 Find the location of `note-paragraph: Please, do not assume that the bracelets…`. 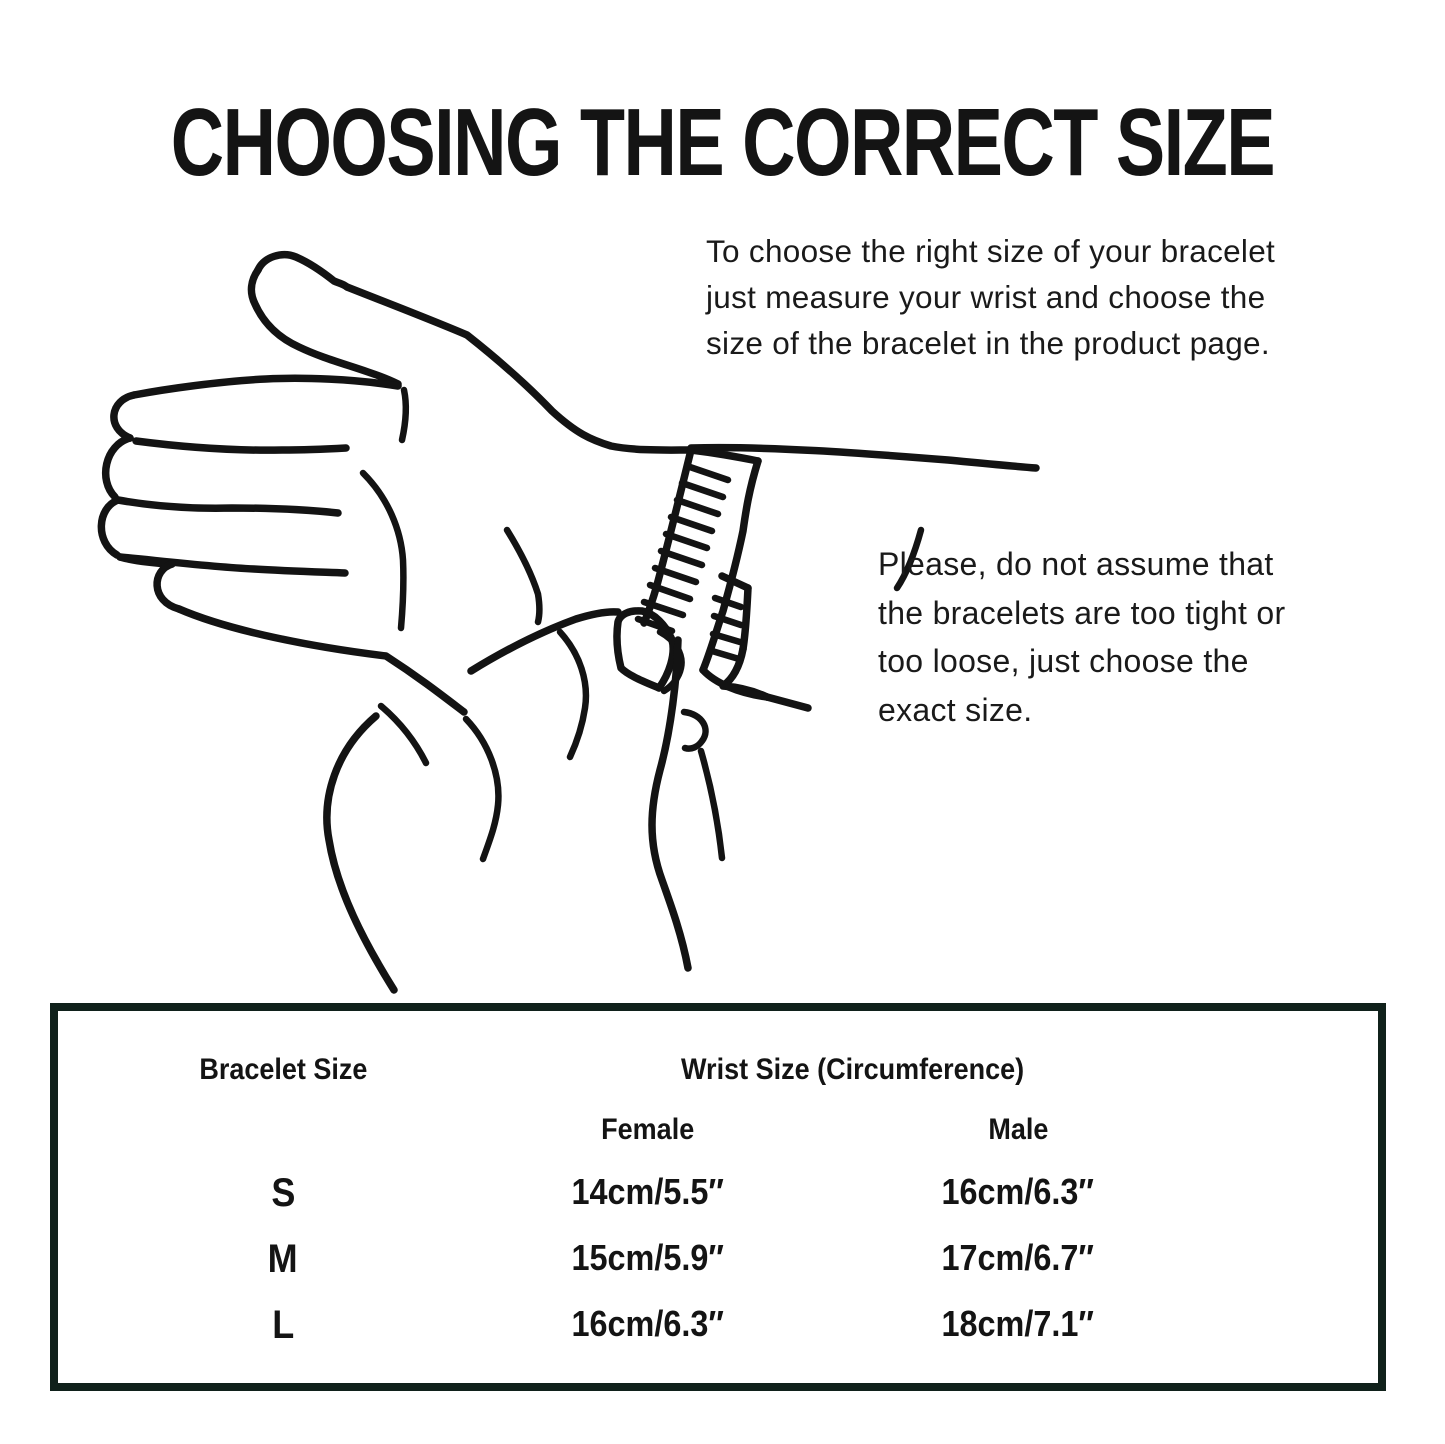

note-paragraph: Please, do not assume that the bracelets… is located at coordinates (1081, 637).